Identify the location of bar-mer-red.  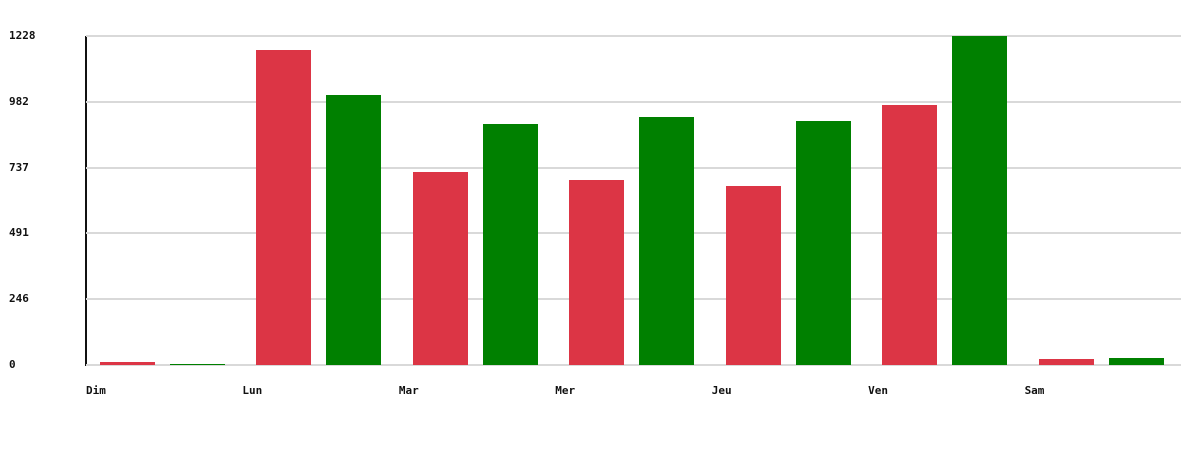
(597, 272).